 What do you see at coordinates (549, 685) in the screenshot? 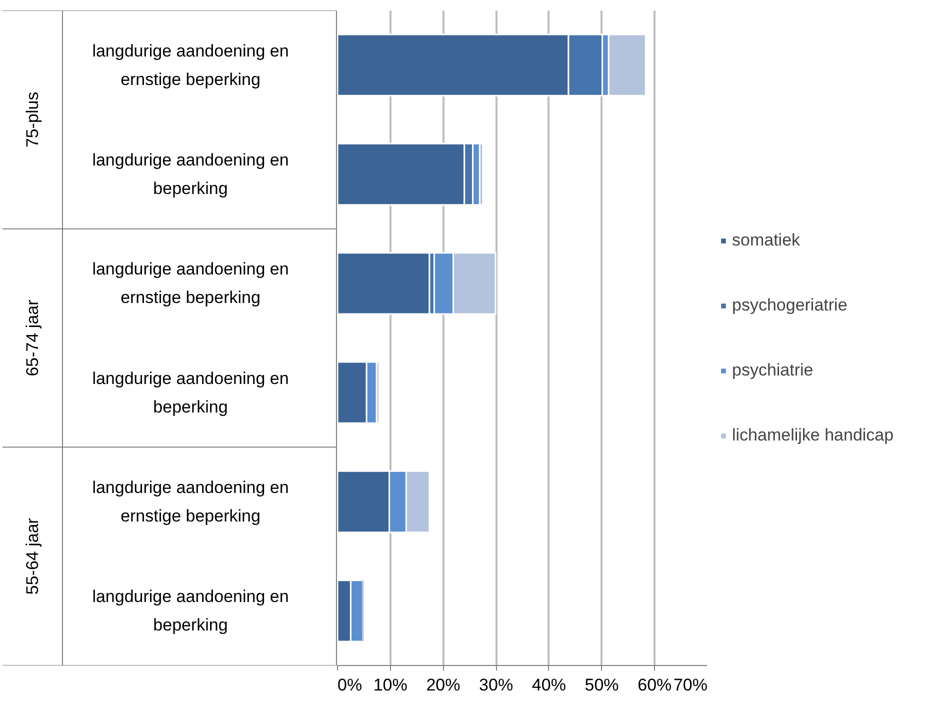
I see `x-tick-label: 40%` at bounding box center [549, 685].